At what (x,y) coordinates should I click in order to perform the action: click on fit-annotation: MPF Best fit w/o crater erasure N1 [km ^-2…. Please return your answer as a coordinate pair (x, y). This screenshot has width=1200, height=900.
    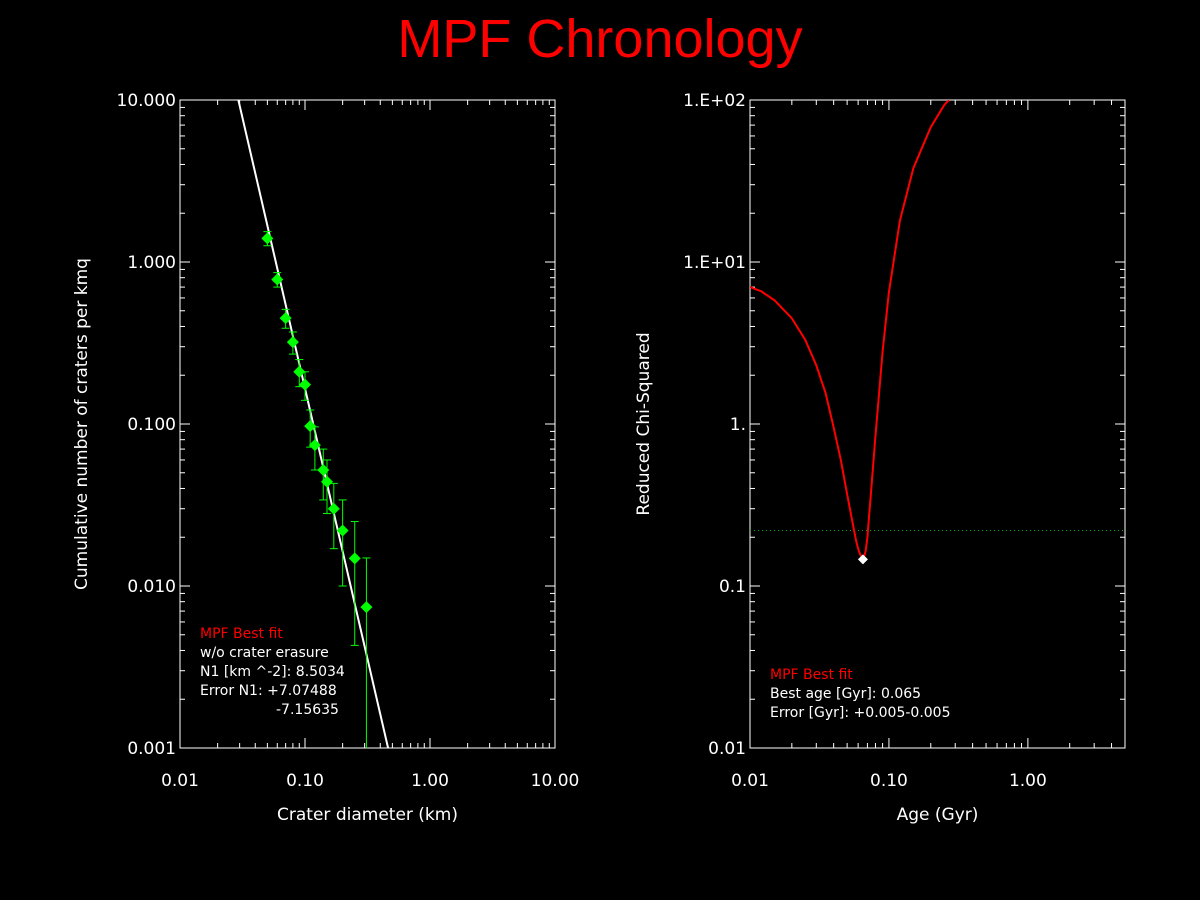
    Looking at the image, I should click on (272, 672).